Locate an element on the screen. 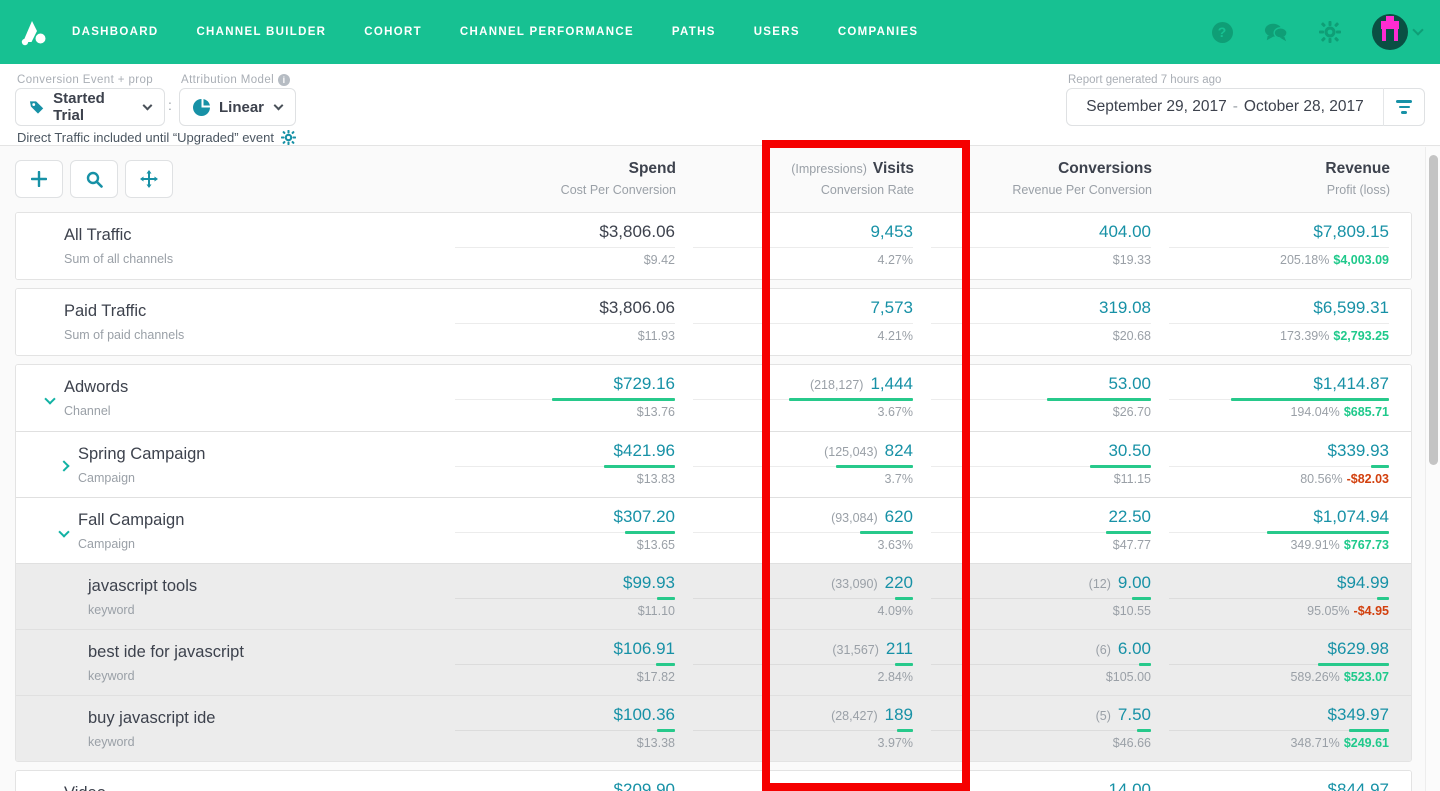  revenue-value: $6,599.31 is located at coordinates (1351, 307).